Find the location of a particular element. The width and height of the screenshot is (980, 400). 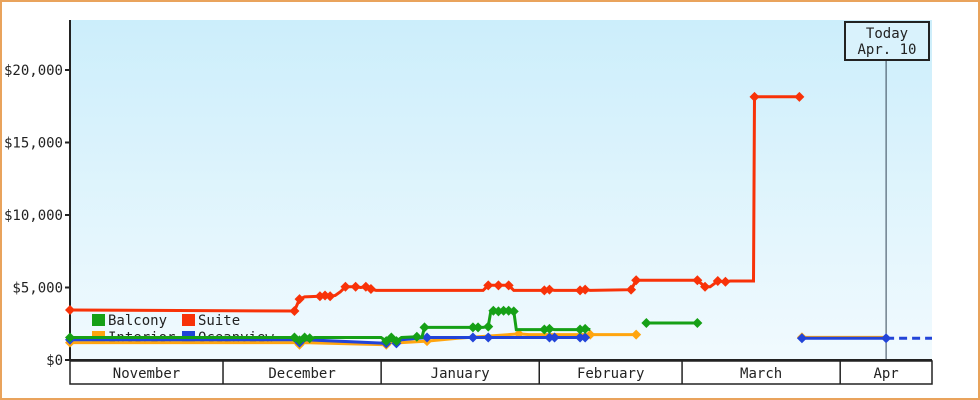

today-annotation: Today Apr. 10 is located at coordinates (887, 41).